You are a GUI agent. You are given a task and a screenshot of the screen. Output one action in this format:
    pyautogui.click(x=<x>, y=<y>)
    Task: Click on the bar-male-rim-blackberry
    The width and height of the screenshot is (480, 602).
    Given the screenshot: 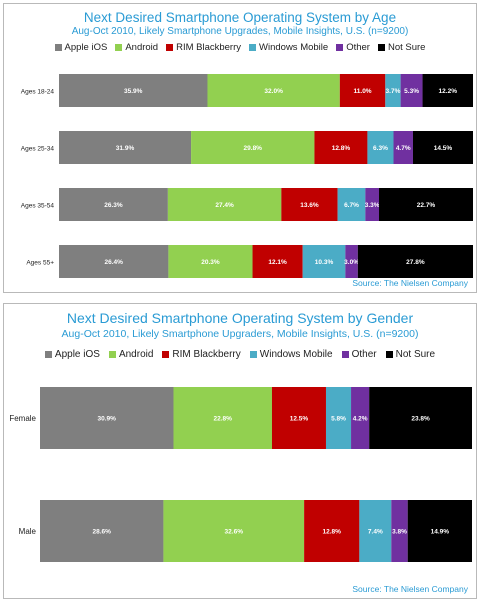 What is the action you would take?
    pyautogui.click(x=332, y=531)
    